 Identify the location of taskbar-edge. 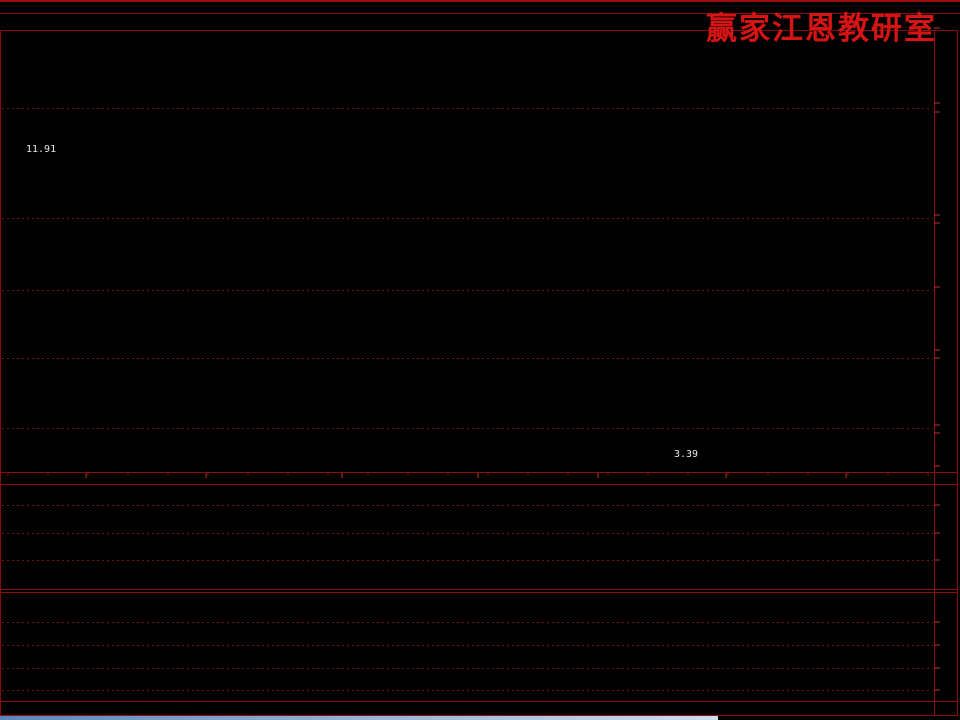
(359, 718).